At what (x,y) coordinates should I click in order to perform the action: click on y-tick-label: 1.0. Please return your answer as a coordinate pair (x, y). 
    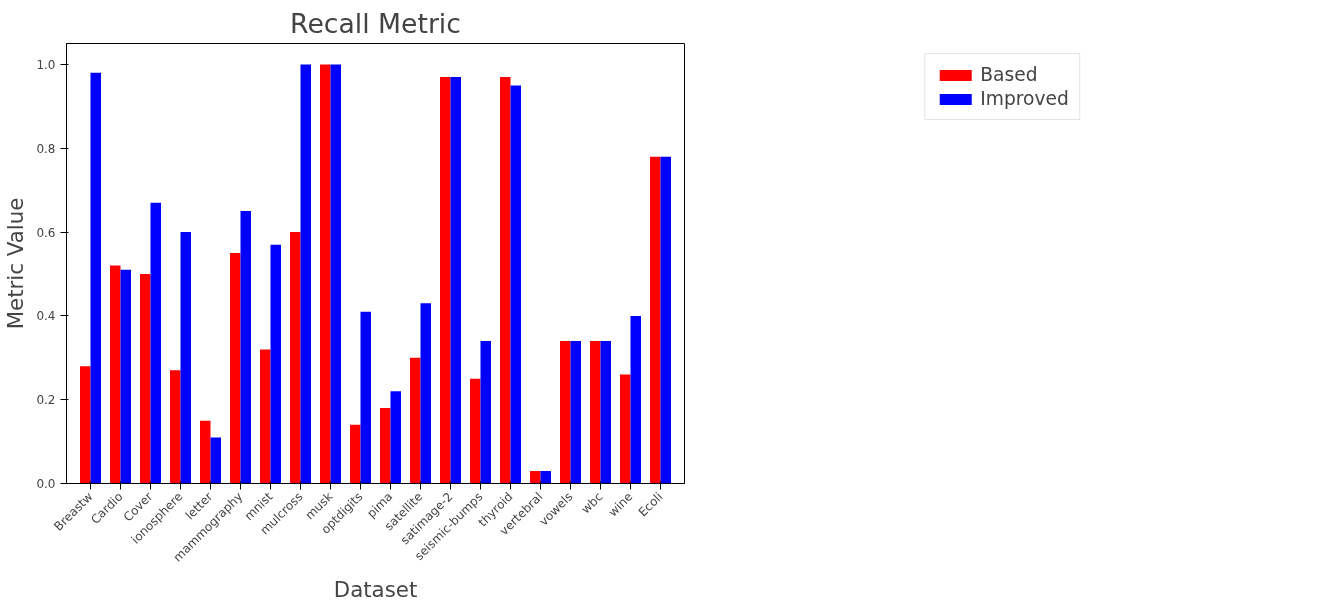
    Looking at the image, I should click on (46, 64).